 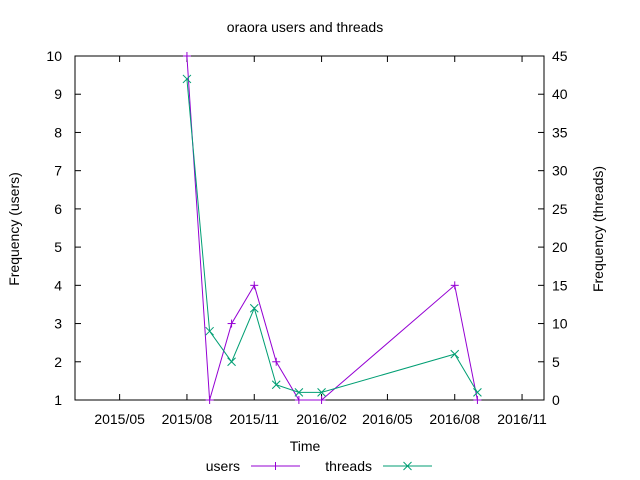 I want to click on y-right-tick-label: 25, so click(x=560, y=209).